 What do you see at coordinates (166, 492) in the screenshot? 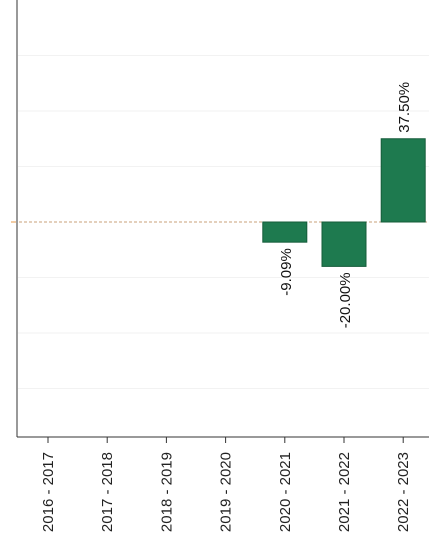
I see `x-tick-label: 2018 - 2019` at bounding box center [166, 492].